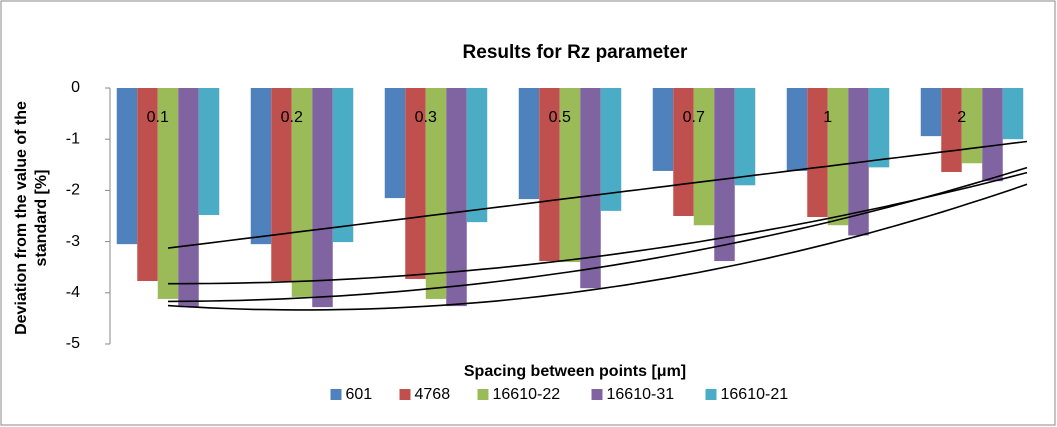 The height and width of the screenshot is (427, 1057). I want to click on y-tick-label: -5, so click(73, 343).